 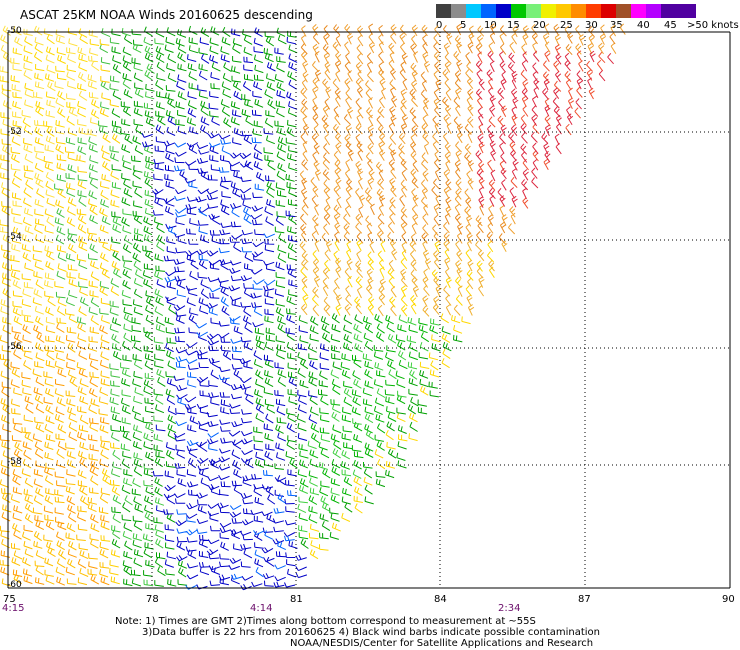 I want to click on legend-label: 45, so click(x=670, y=25).